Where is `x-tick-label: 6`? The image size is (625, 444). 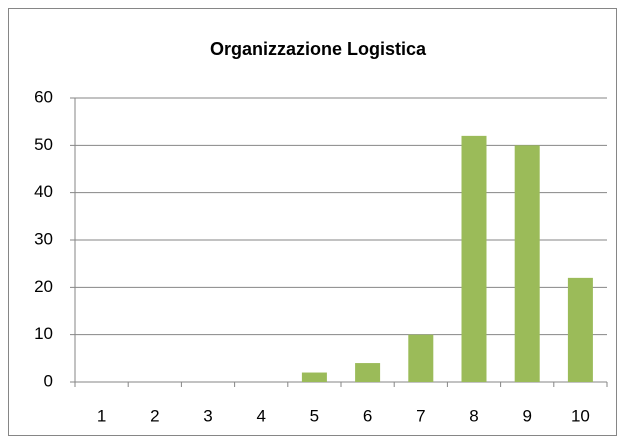 x-tick-label: 6 is located at coordinates (367, 415).